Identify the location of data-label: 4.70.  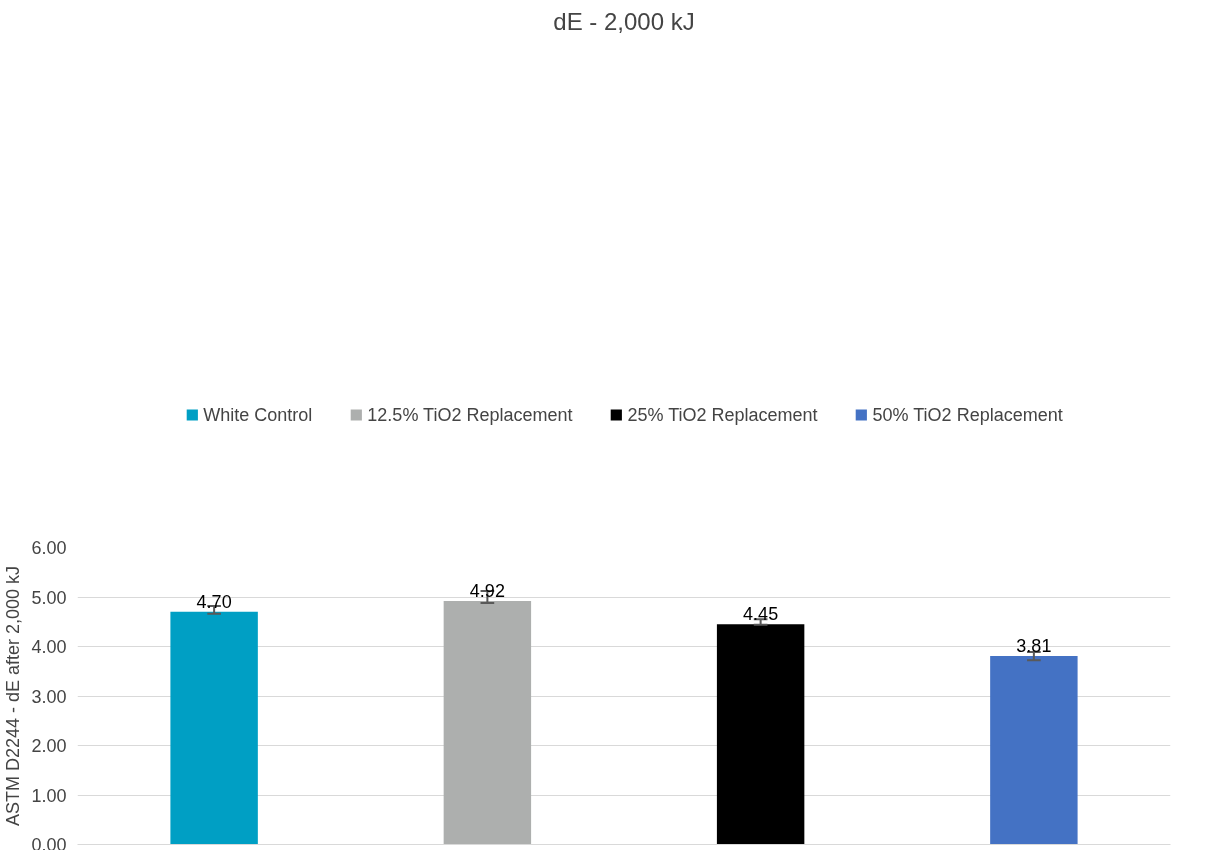
(214, 601).